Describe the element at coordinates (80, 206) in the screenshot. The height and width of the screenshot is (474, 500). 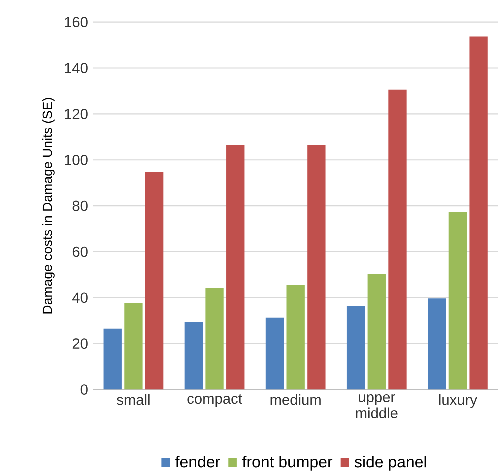
I see `y-tick-label: 80` at that location.